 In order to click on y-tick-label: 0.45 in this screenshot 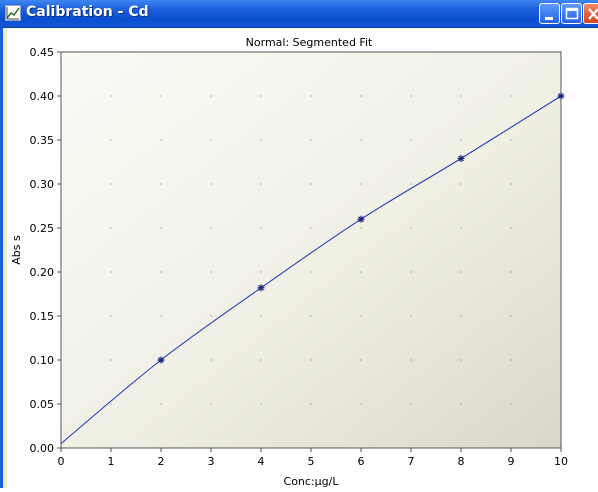, I will do `click(42, 52)`.